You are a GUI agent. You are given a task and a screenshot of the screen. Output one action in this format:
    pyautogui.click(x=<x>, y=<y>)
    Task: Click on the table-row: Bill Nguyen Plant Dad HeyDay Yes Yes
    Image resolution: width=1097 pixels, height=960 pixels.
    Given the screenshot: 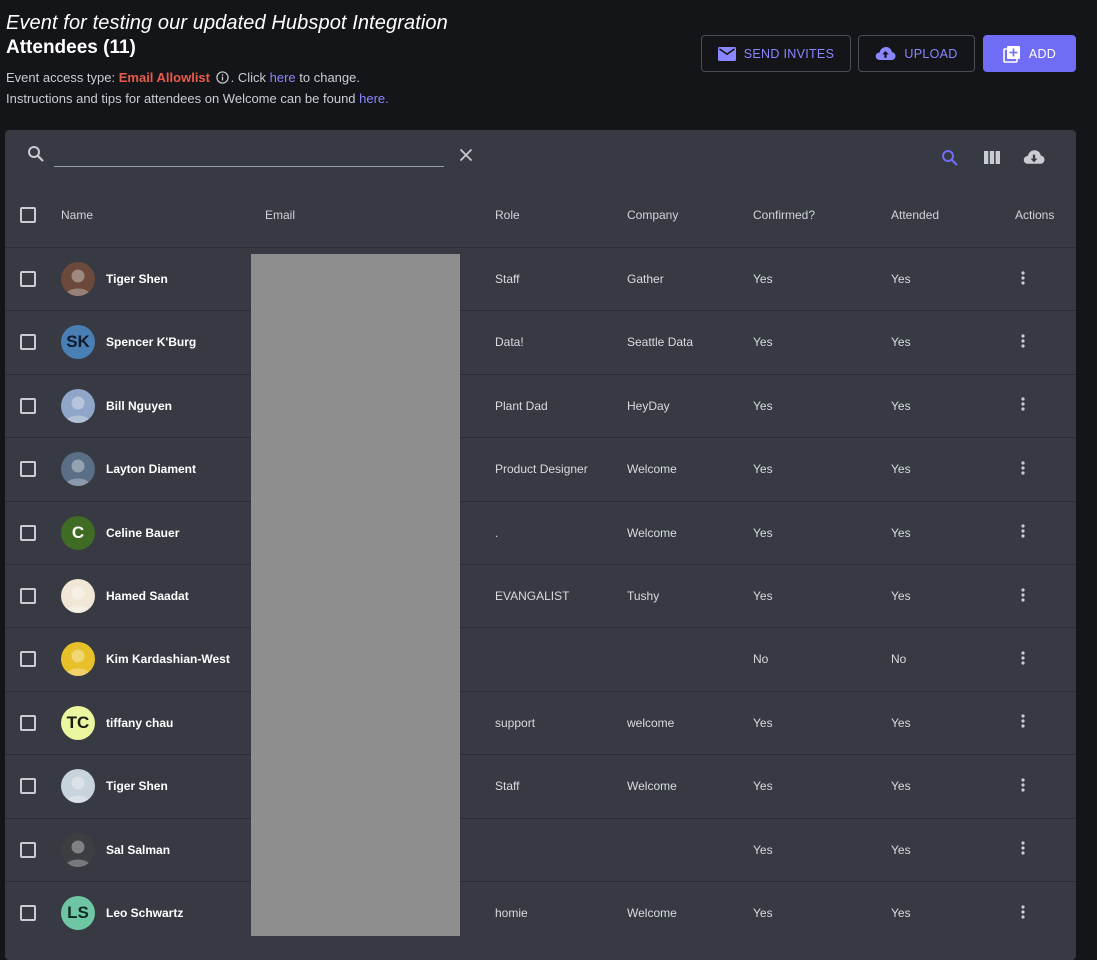 What is the action you would take?
    pyautogui.click(x=540, y=405)
    